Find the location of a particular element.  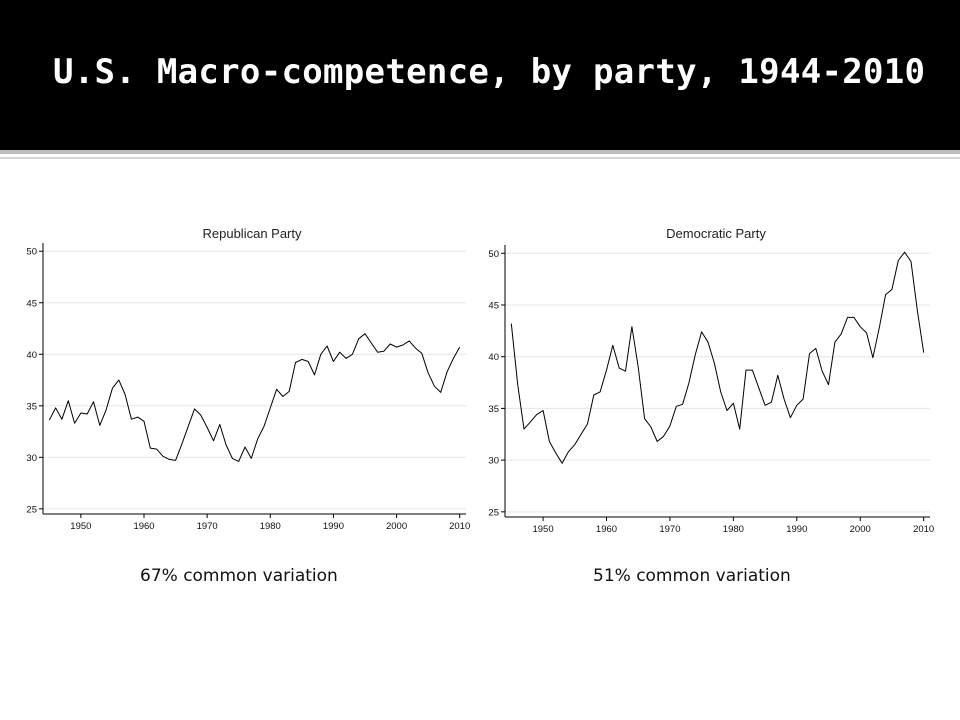

republican-xtick-label-2010: 2010 is located at coordinates (459, 526).